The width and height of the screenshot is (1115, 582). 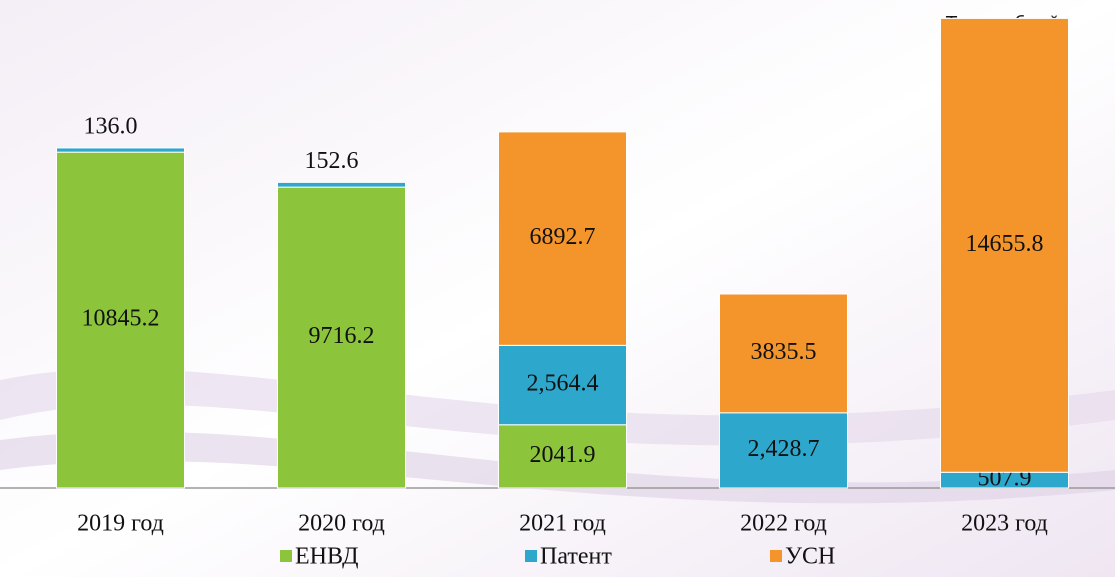 I want to click on data-label: 3835.5, so click(x=784, y=352).